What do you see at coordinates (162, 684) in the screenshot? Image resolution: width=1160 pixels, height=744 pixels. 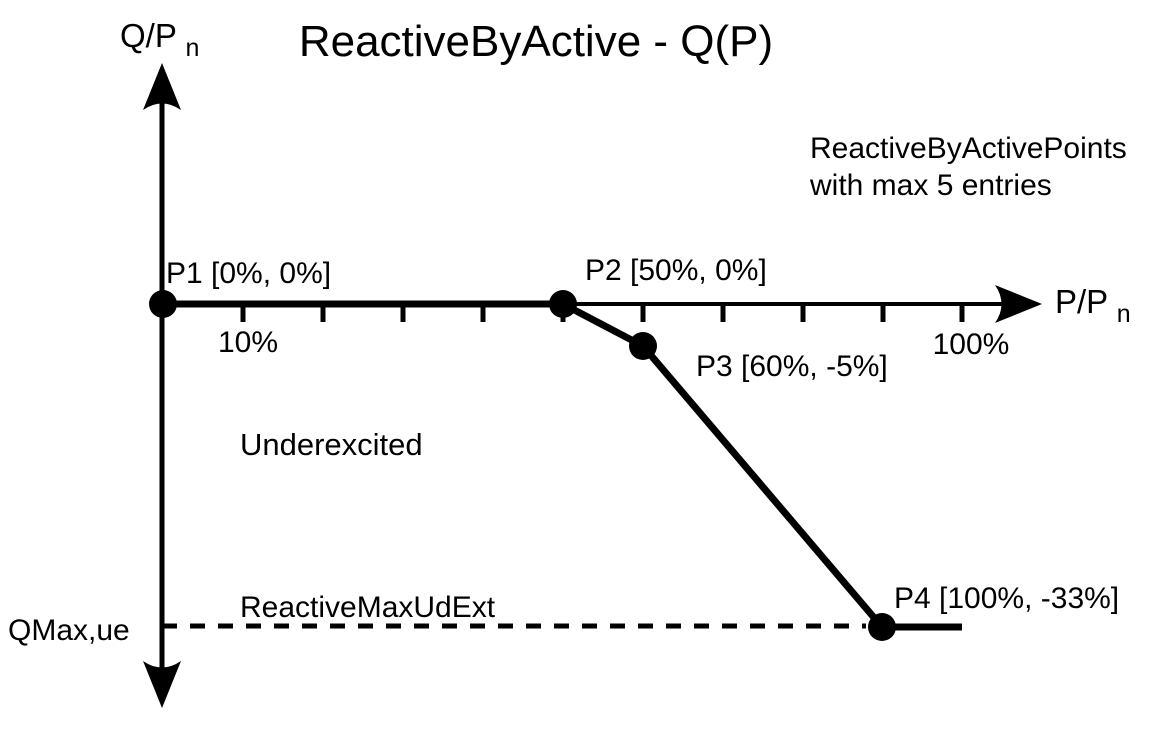 I see `y-axis-arrow-bottom-icon` at bounding box center [162, 684].